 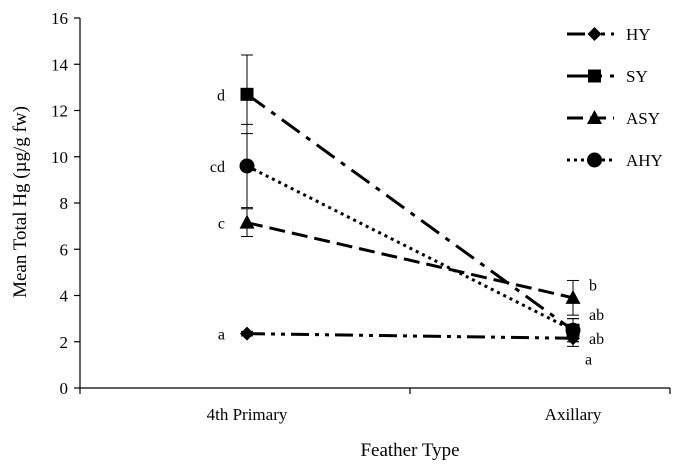 What do you see at coordinates (594, 117) in the screenshot?
I see `legend-marker-asy` at bounding box center [594, 117].